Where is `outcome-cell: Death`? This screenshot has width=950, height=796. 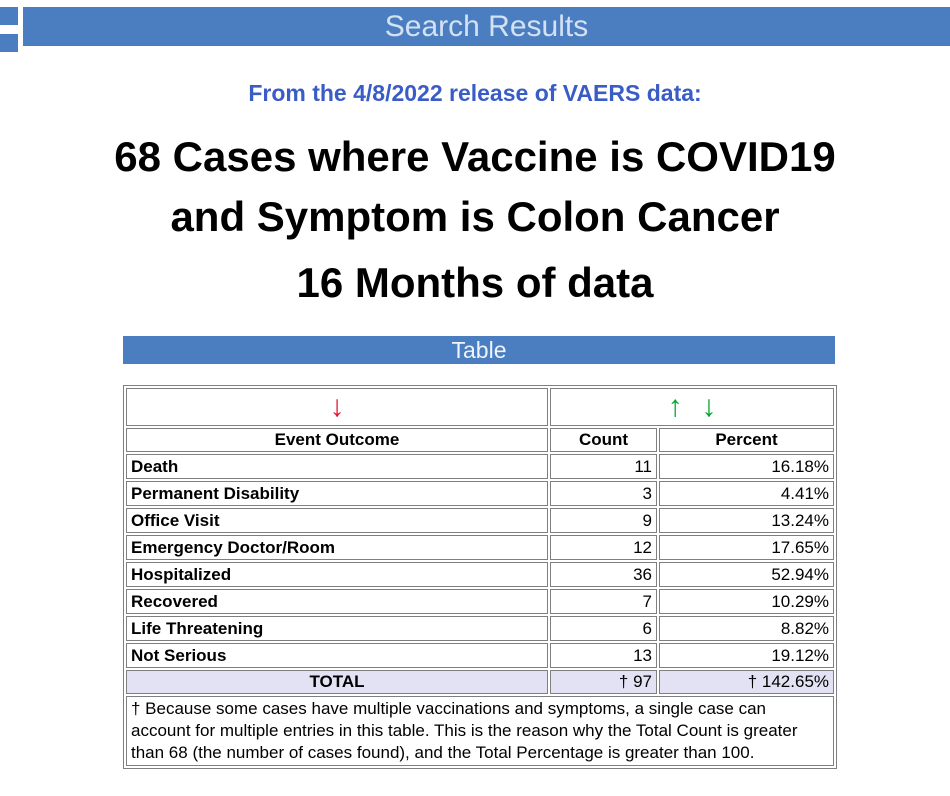
outcome-cell: Death is located at coordinates (337, 466).